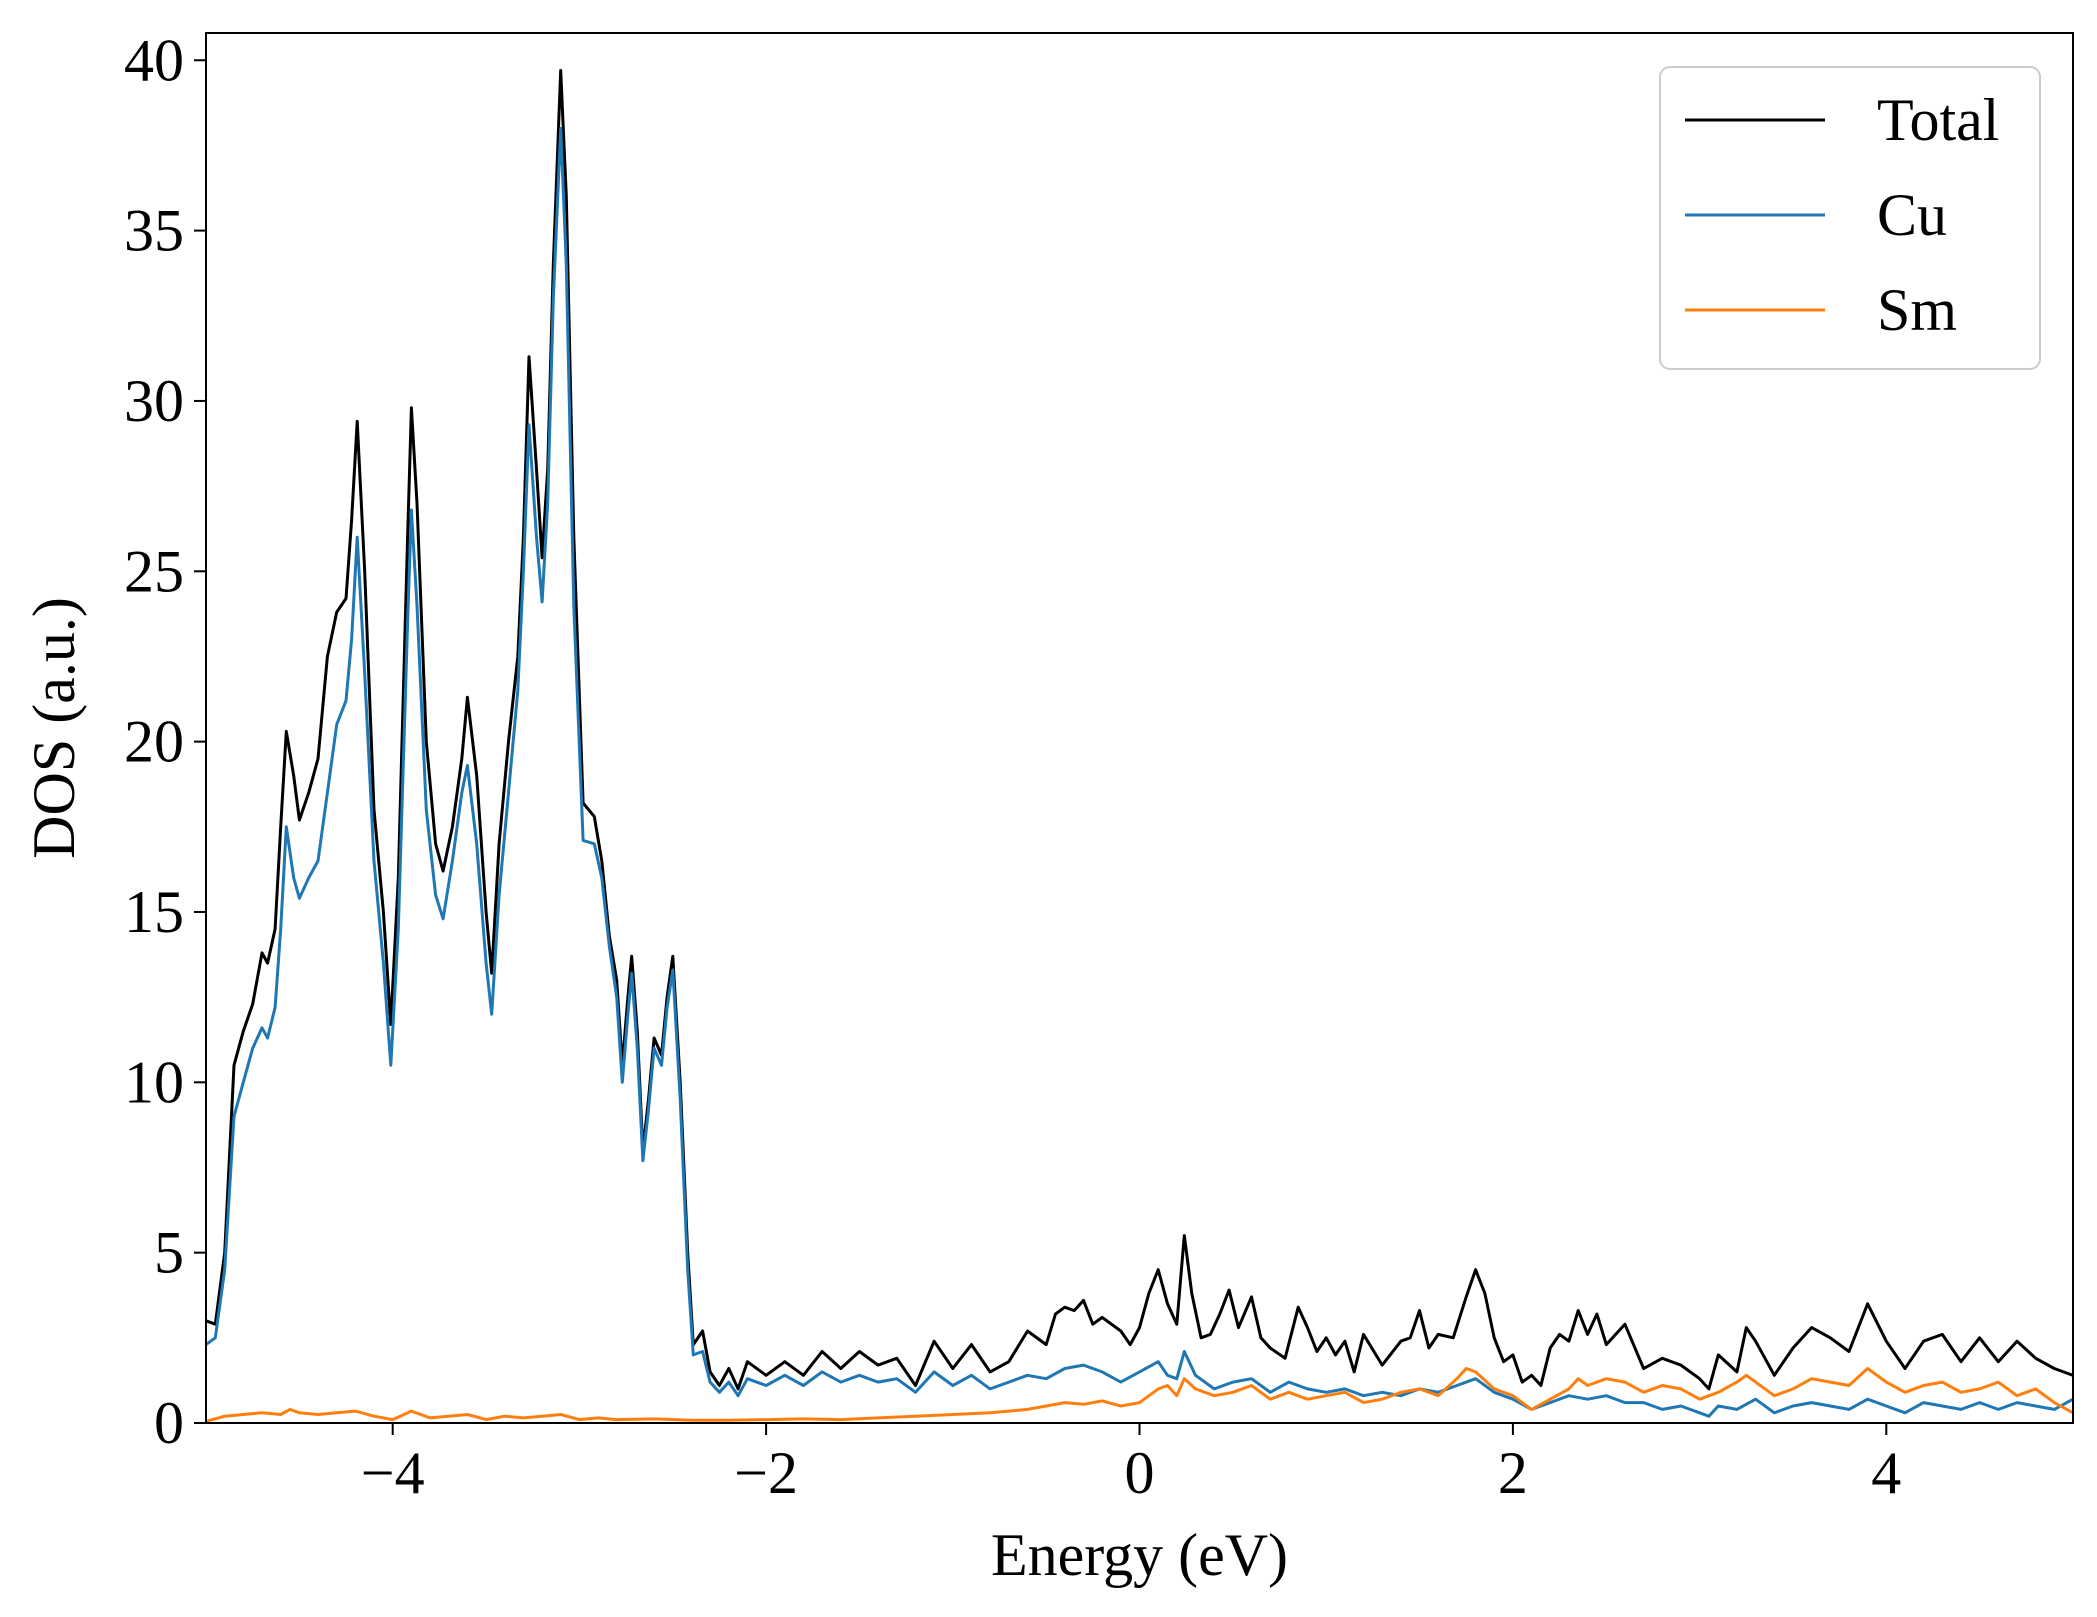  Describe the element at coordinates (154, 231) in the screenshot. I see `y-tick-label: 35` at that location.